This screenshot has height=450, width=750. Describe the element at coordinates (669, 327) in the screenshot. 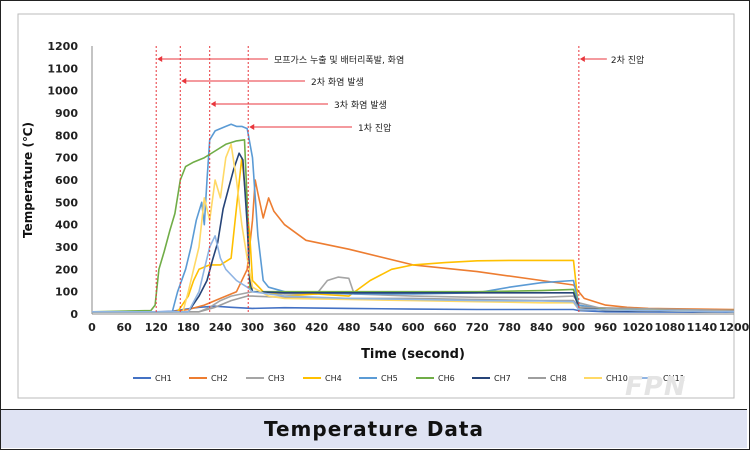

I see `x-tick-label: 1080` at that location.